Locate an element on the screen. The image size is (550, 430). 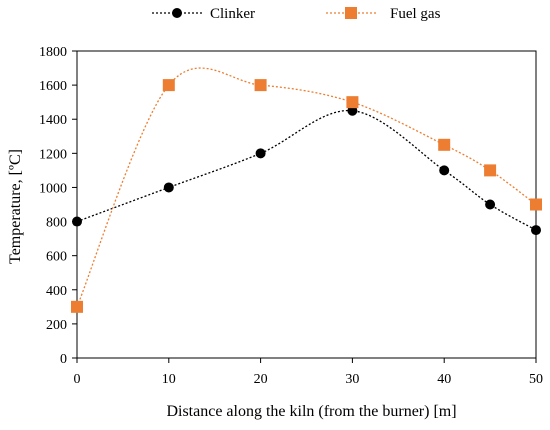
x-tick-label: 20 is located at coordinates (261, 379).